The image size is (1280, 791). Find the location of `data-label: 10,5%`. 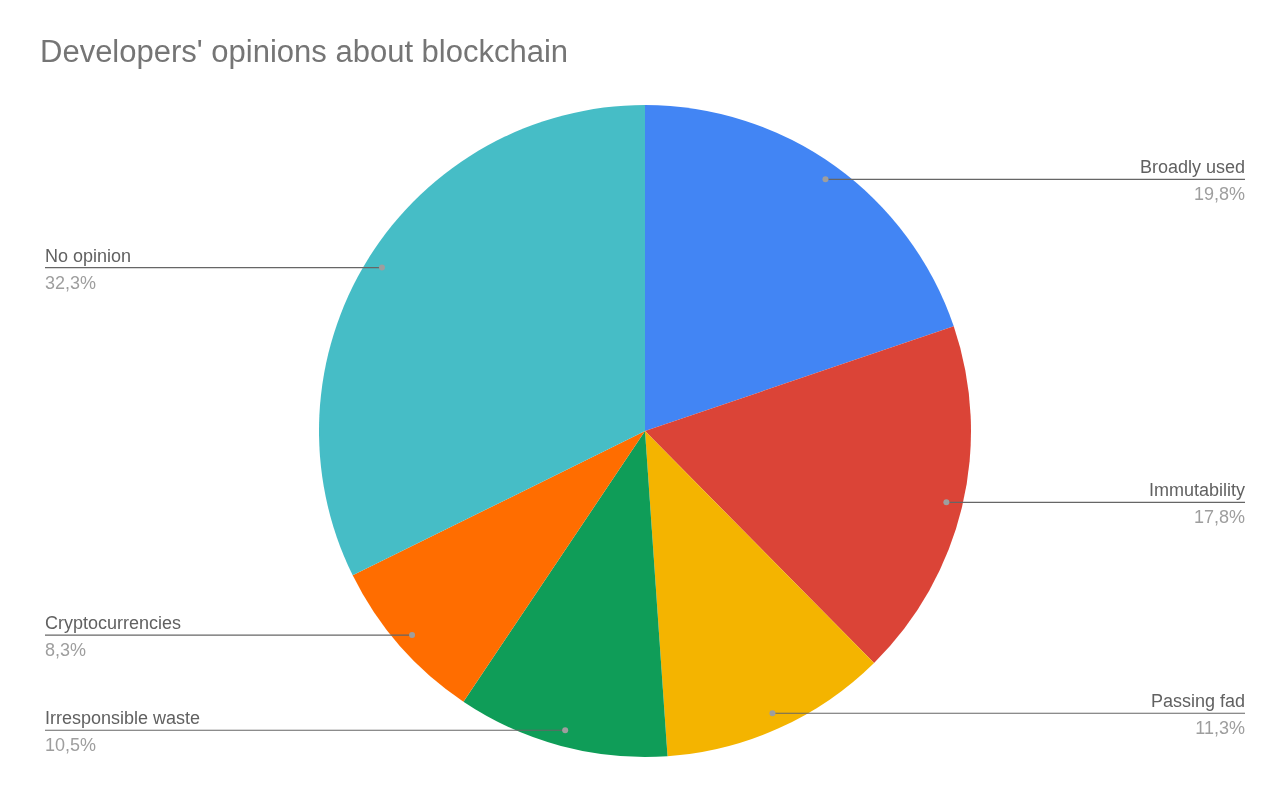

data-label: 10,5% is located at coordinates (71, 745).